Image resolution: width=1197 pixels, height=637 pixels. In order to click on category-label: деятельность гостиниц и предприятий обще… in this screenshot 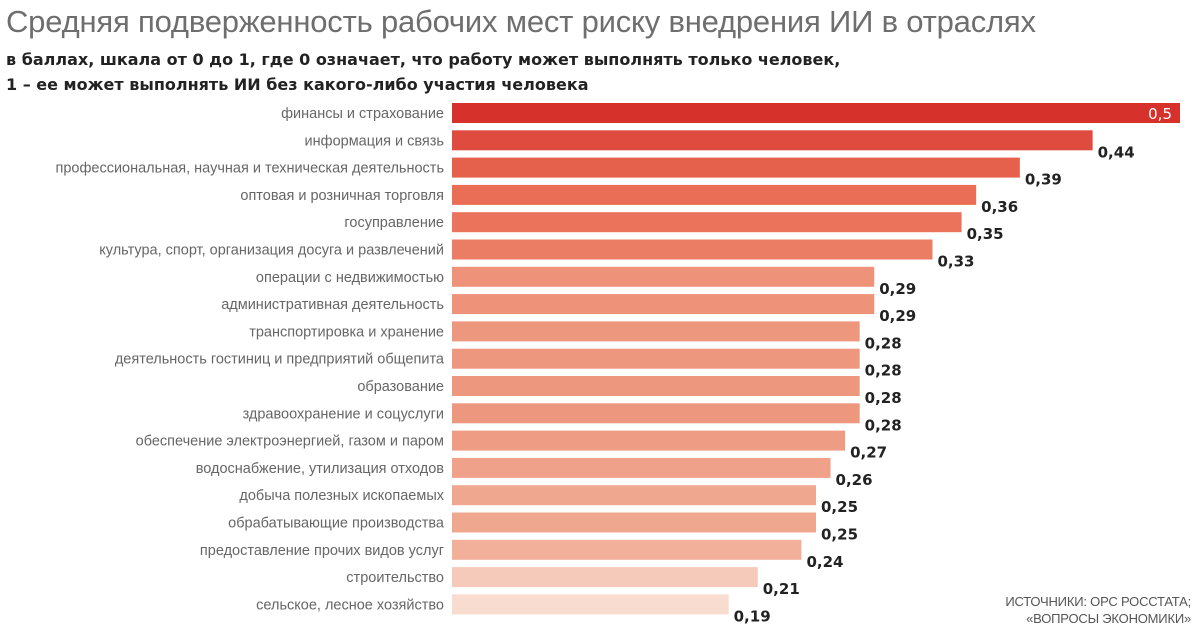, I will do `click(280, 360)`.